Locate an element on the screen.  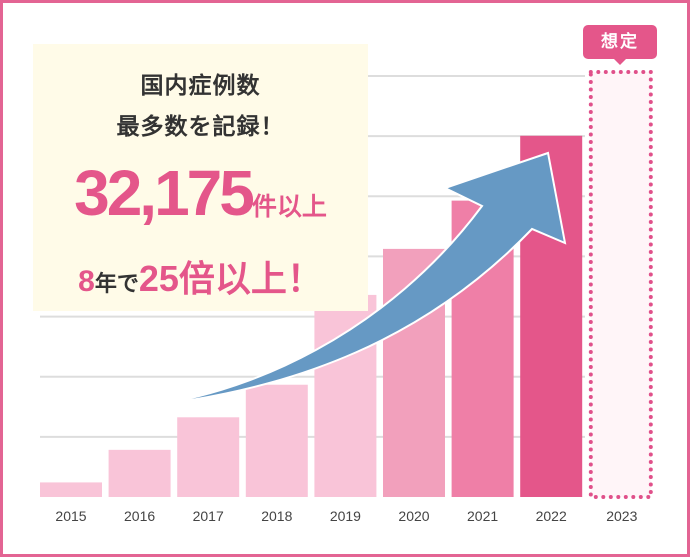
x-tick-label: 2018 is located at coordinates (277, 516).